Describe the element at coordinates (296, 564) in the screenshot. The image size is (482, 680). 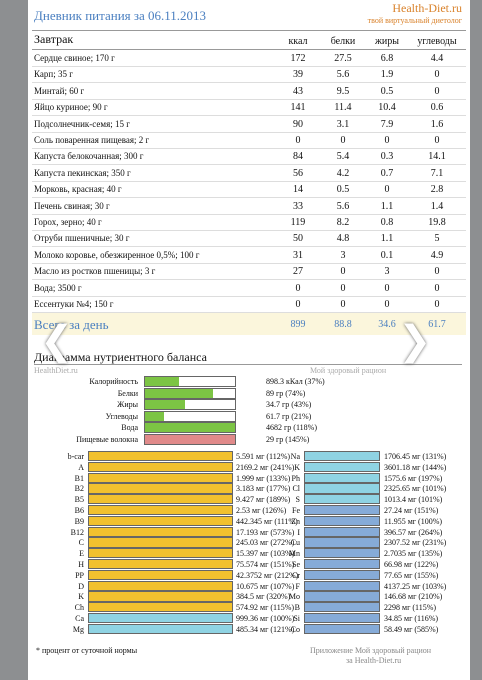
I see `nutrient-name: Se` at that location.